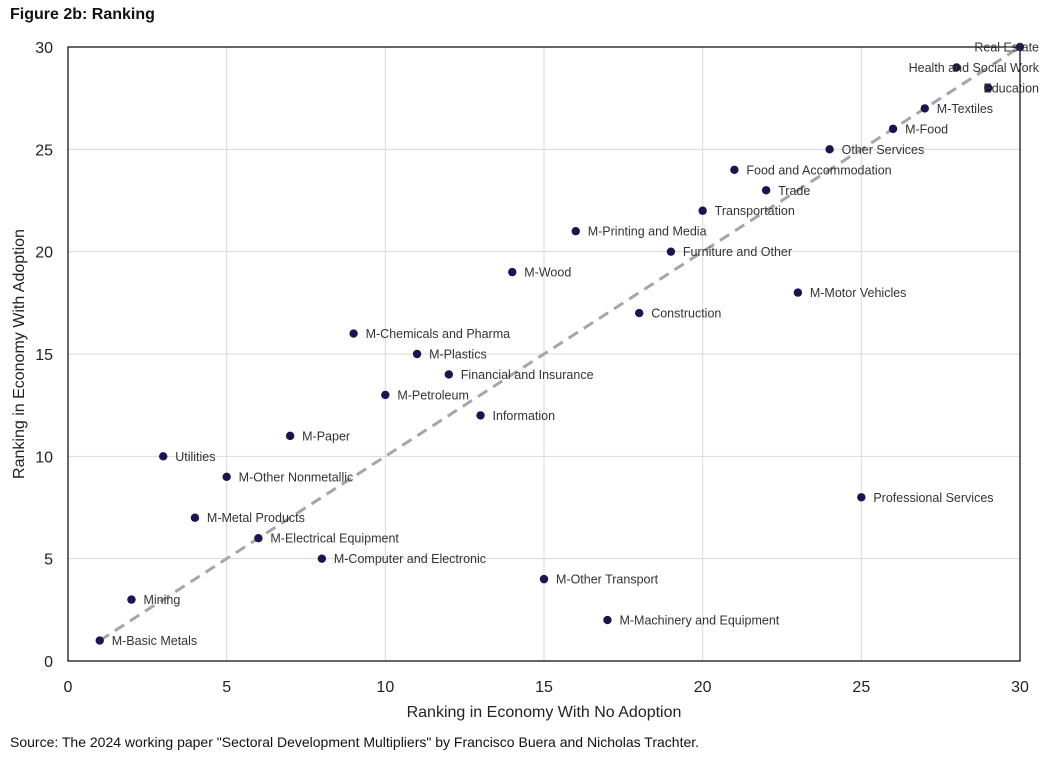 This screenshot has height=759, width=1044. Describe the element at coordinates (385, 687) in the screenshot. I see `x-tick-label: 10` at that location.